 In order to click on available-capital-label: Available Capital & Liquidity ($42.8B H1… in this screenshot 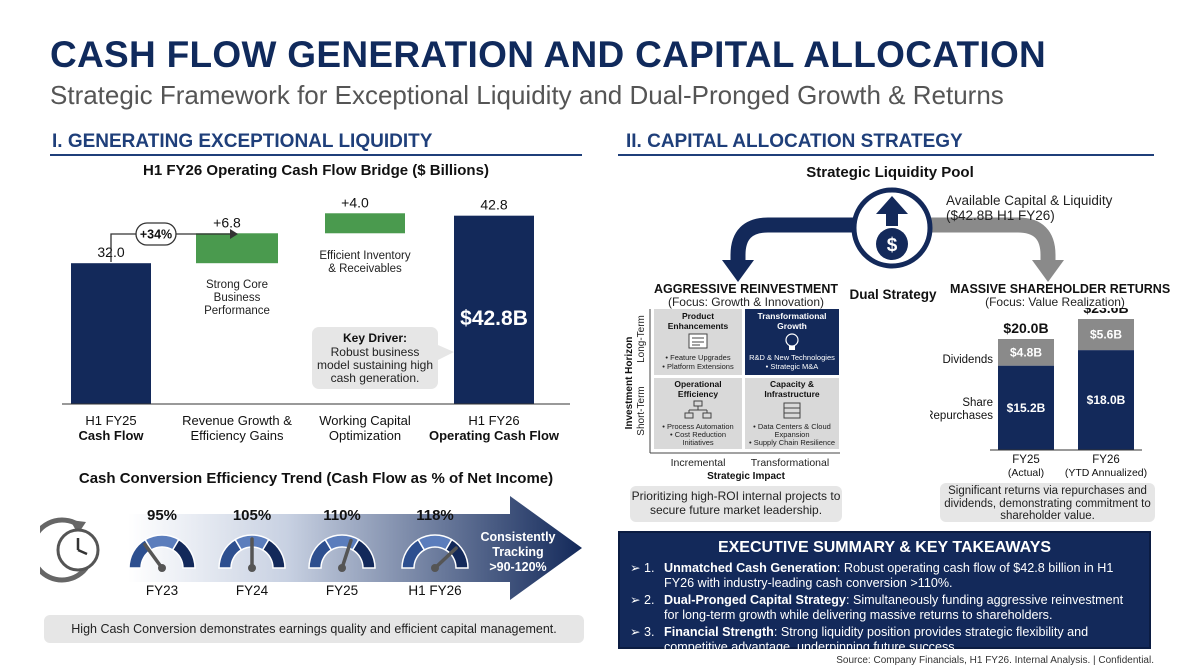, I will do `click(1029, 208)`.